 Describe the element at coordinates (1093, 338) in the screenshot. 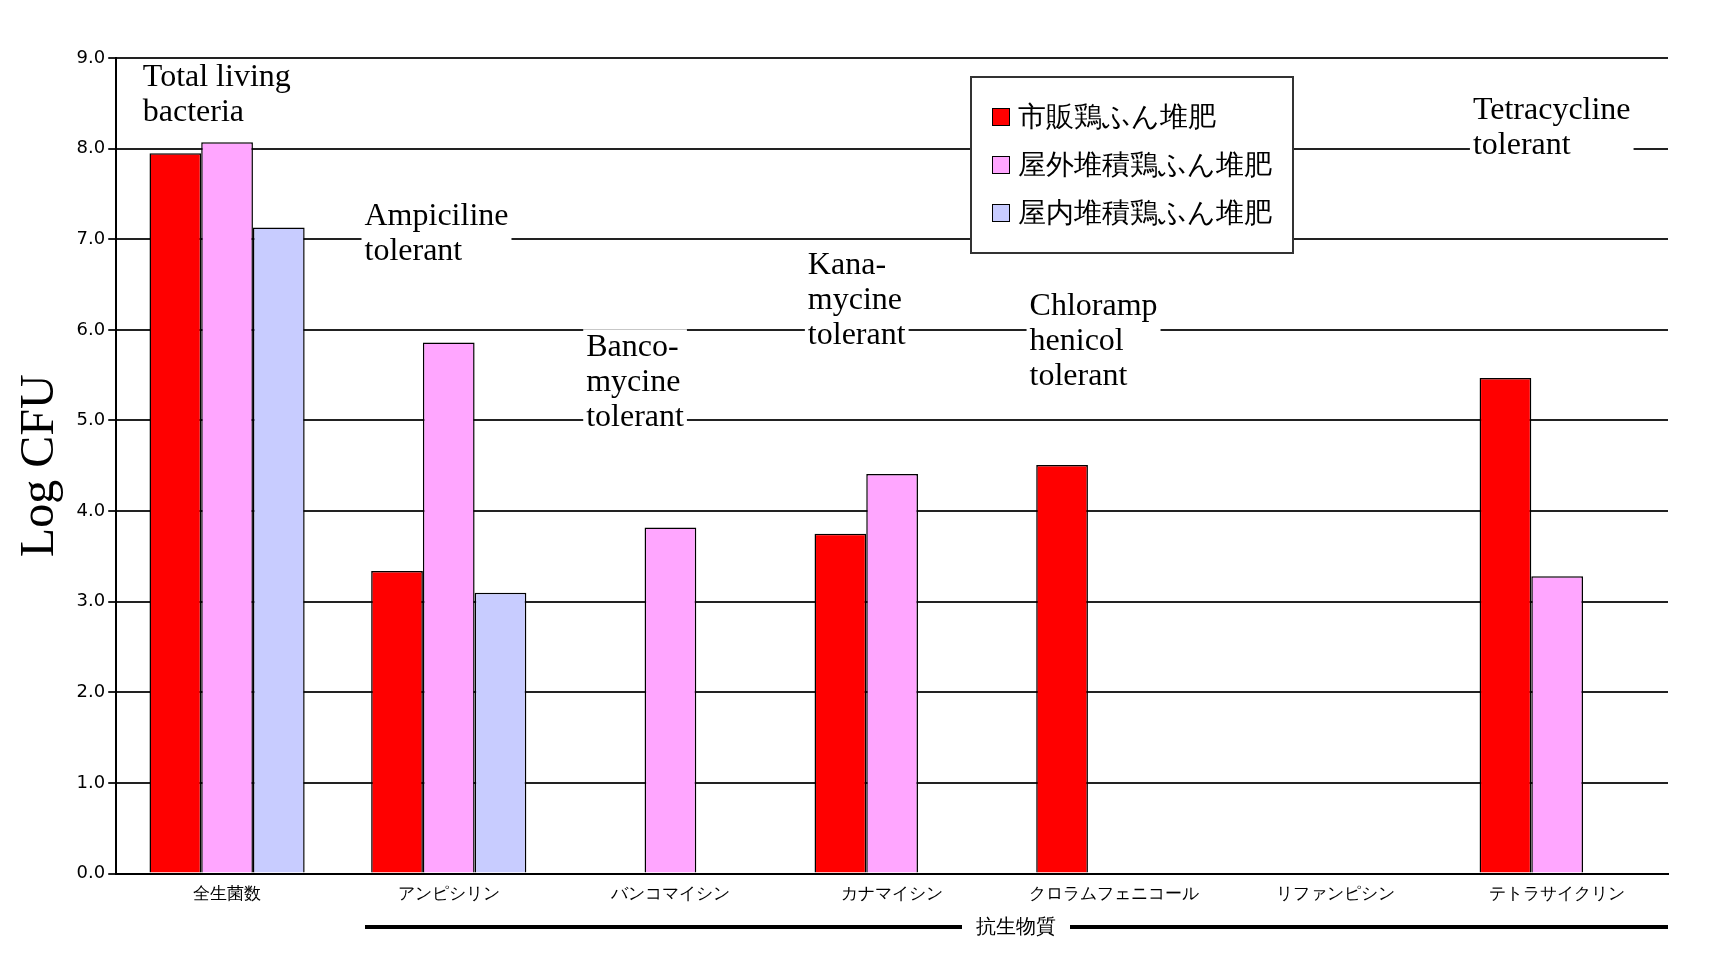

I see `annotation: Chloramp henicol tolerant` at that location.